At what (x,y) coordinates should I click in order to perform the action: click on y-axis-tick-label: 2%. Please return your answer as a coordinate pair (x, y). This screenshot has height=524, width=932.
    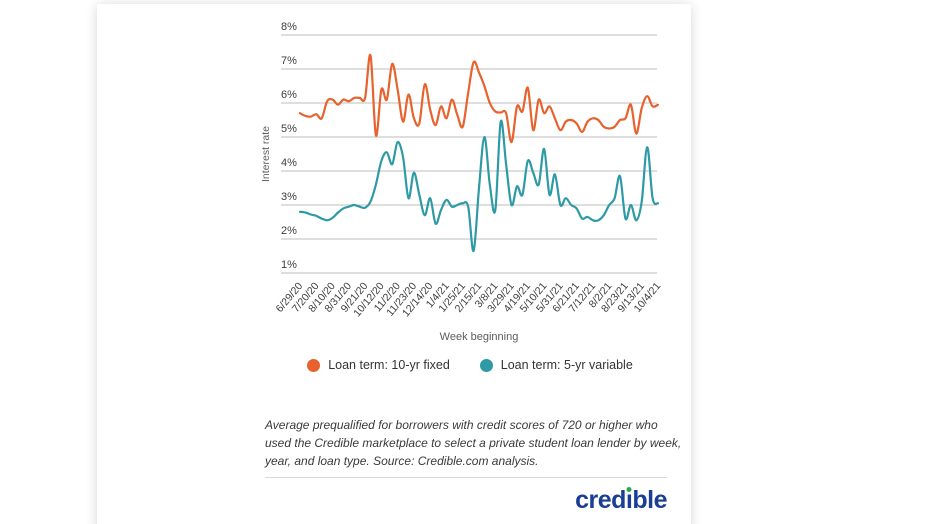
    Looking at the image, I should click on (289, 231).